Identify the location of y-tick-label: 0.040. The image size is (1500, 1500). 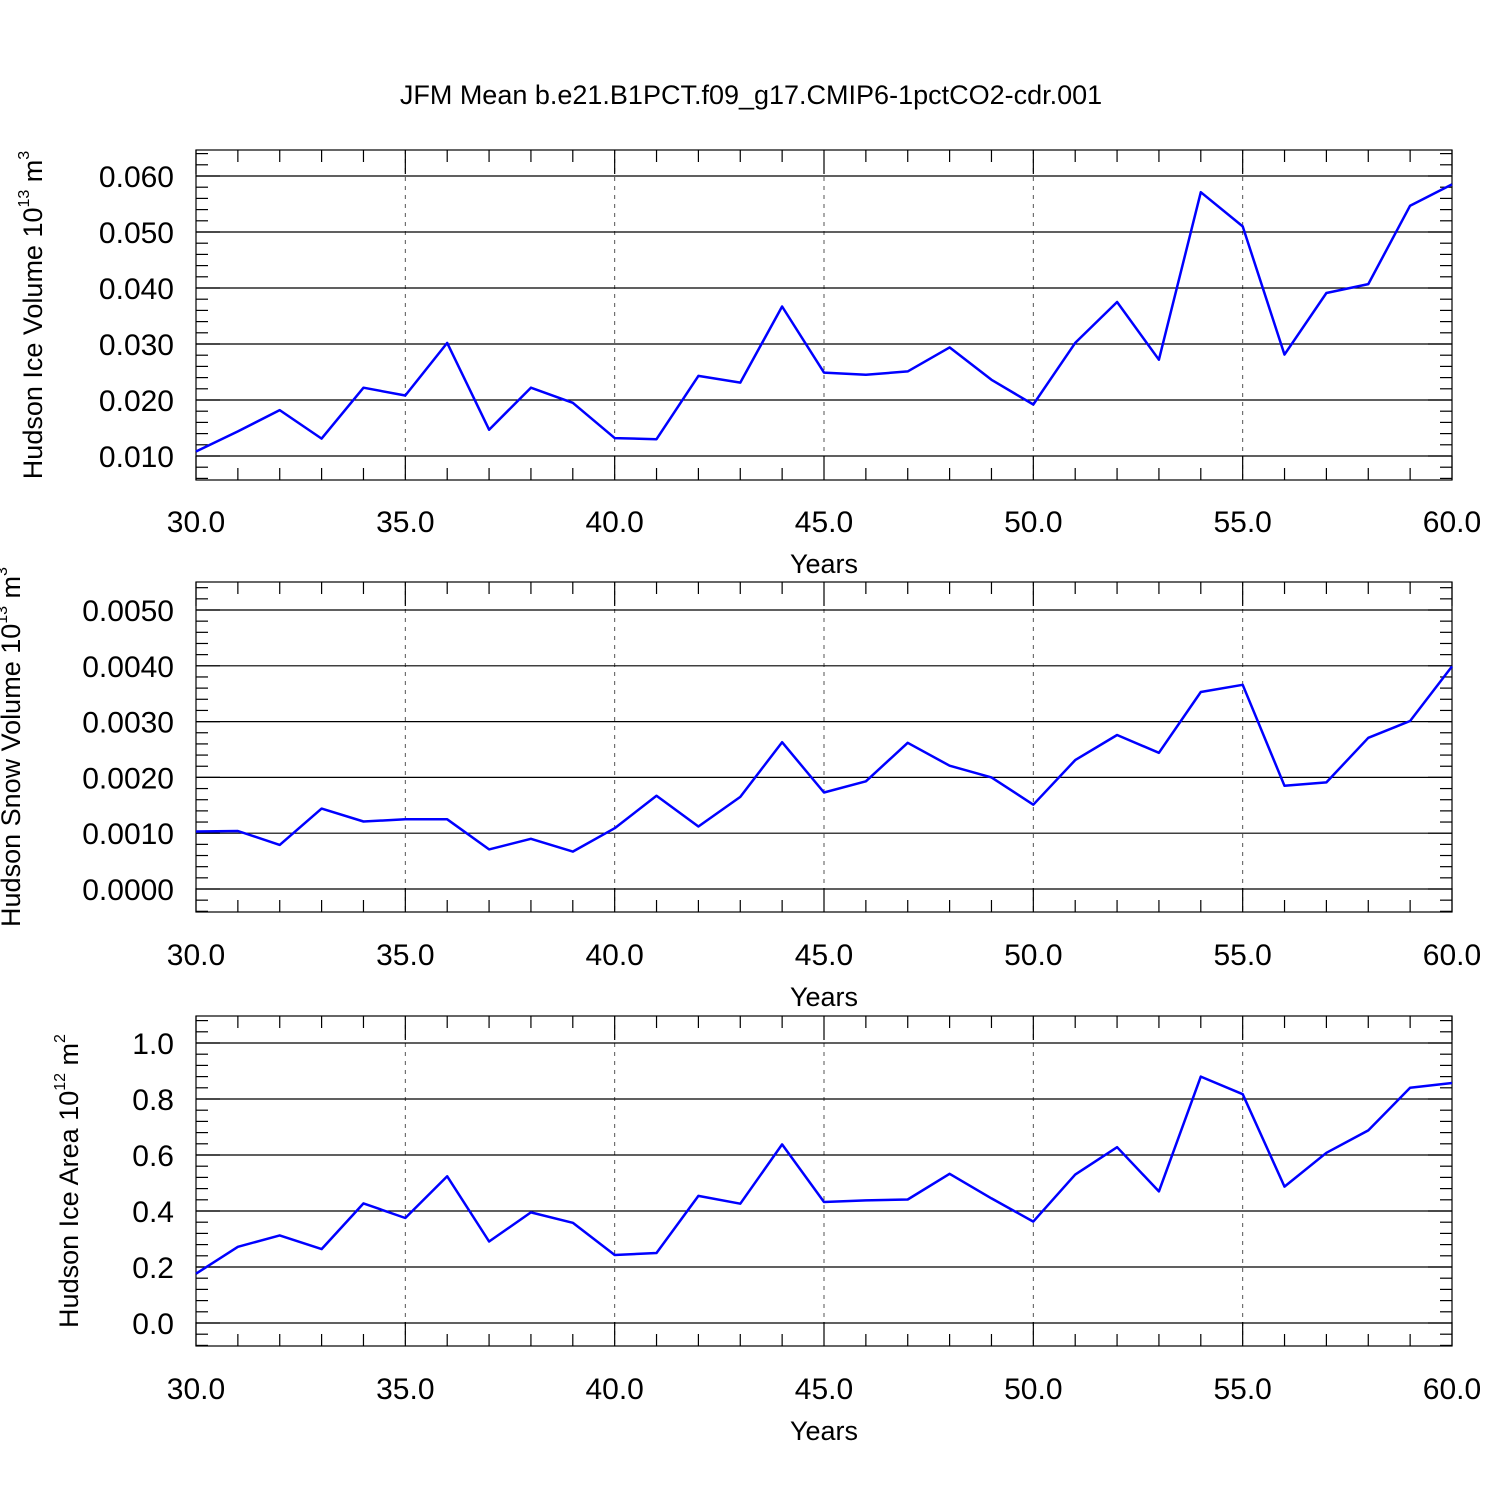
(136, 289).